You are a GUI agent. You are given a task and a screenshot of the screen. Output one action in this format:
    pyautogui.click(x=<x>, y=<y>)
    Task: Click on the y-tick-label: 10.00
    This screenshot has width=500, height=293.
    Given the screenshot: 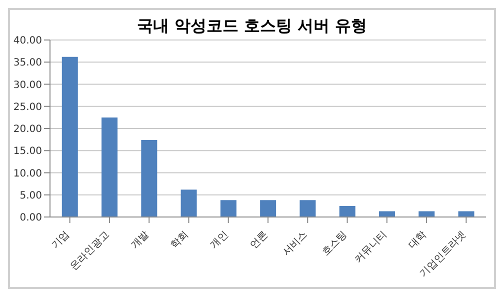 What is the action you would take?
    pyautogui.click(x=27, y=174)
    